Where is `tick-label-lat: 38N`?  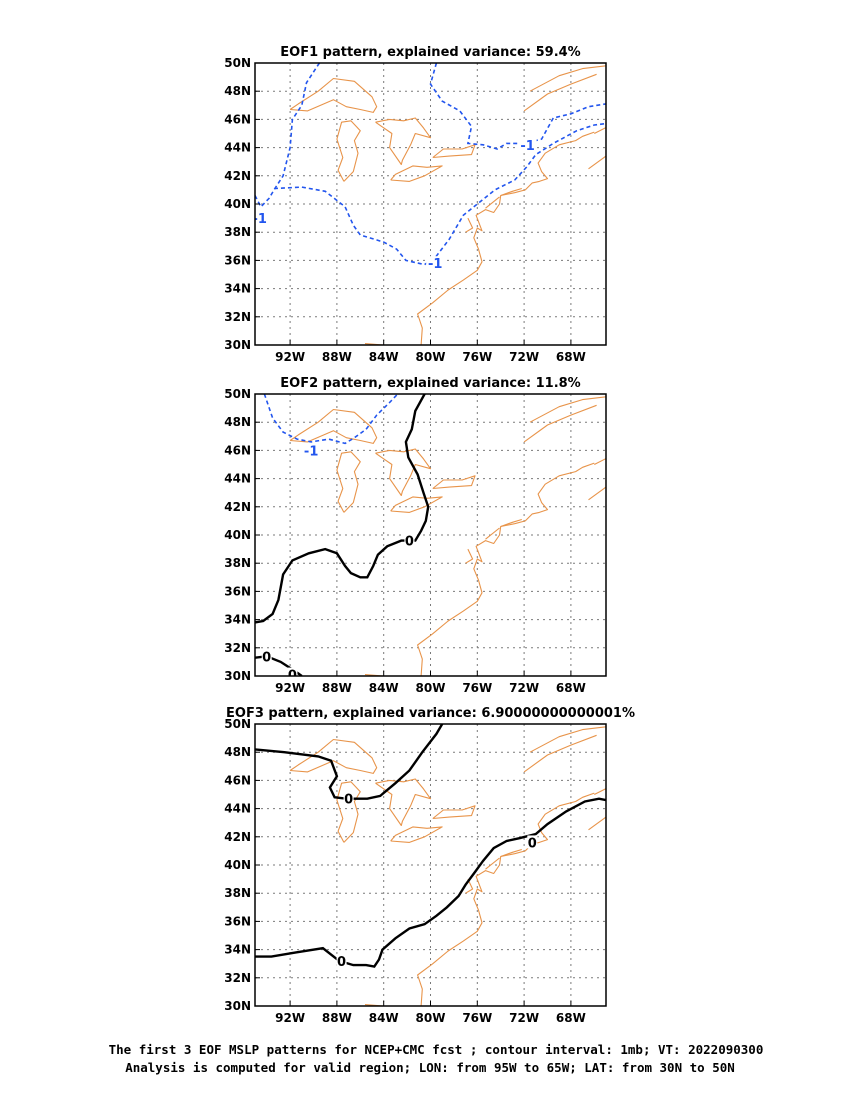 tick-label-lat: 38N is located at coordinates (237, 893).